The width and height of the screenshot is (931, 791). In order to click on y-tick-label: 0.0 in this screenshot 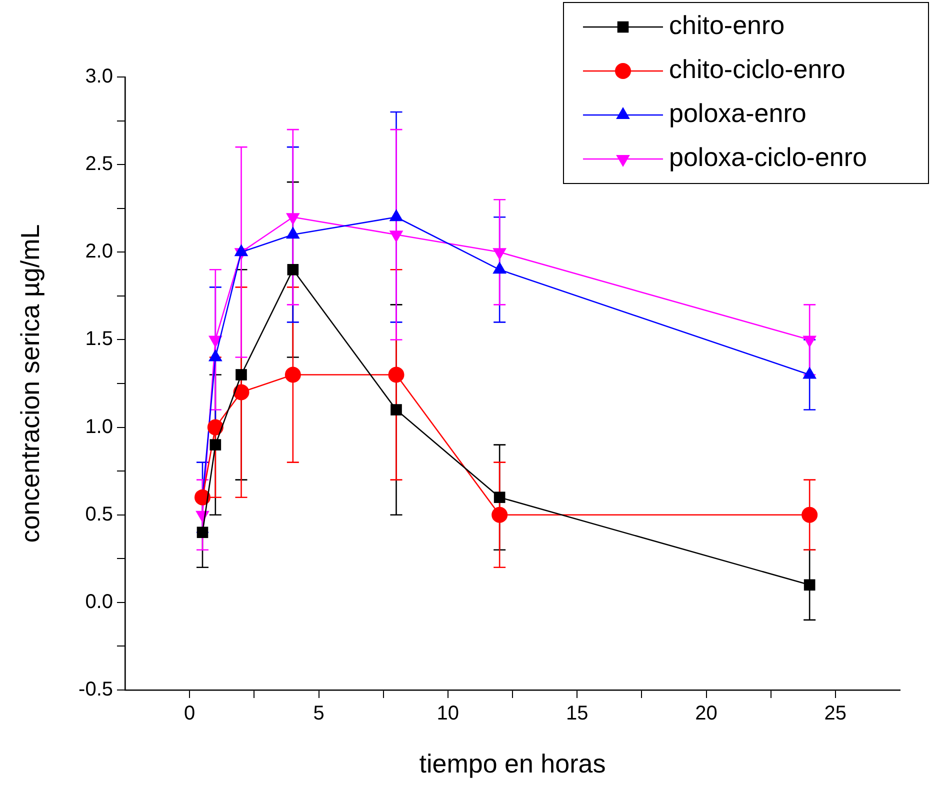, I will do `click(99, 601)`.